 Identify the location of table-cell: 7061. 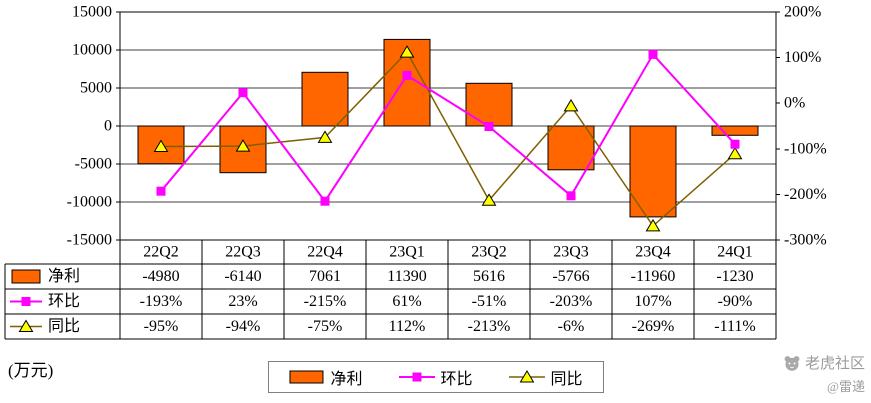
(325, 276).